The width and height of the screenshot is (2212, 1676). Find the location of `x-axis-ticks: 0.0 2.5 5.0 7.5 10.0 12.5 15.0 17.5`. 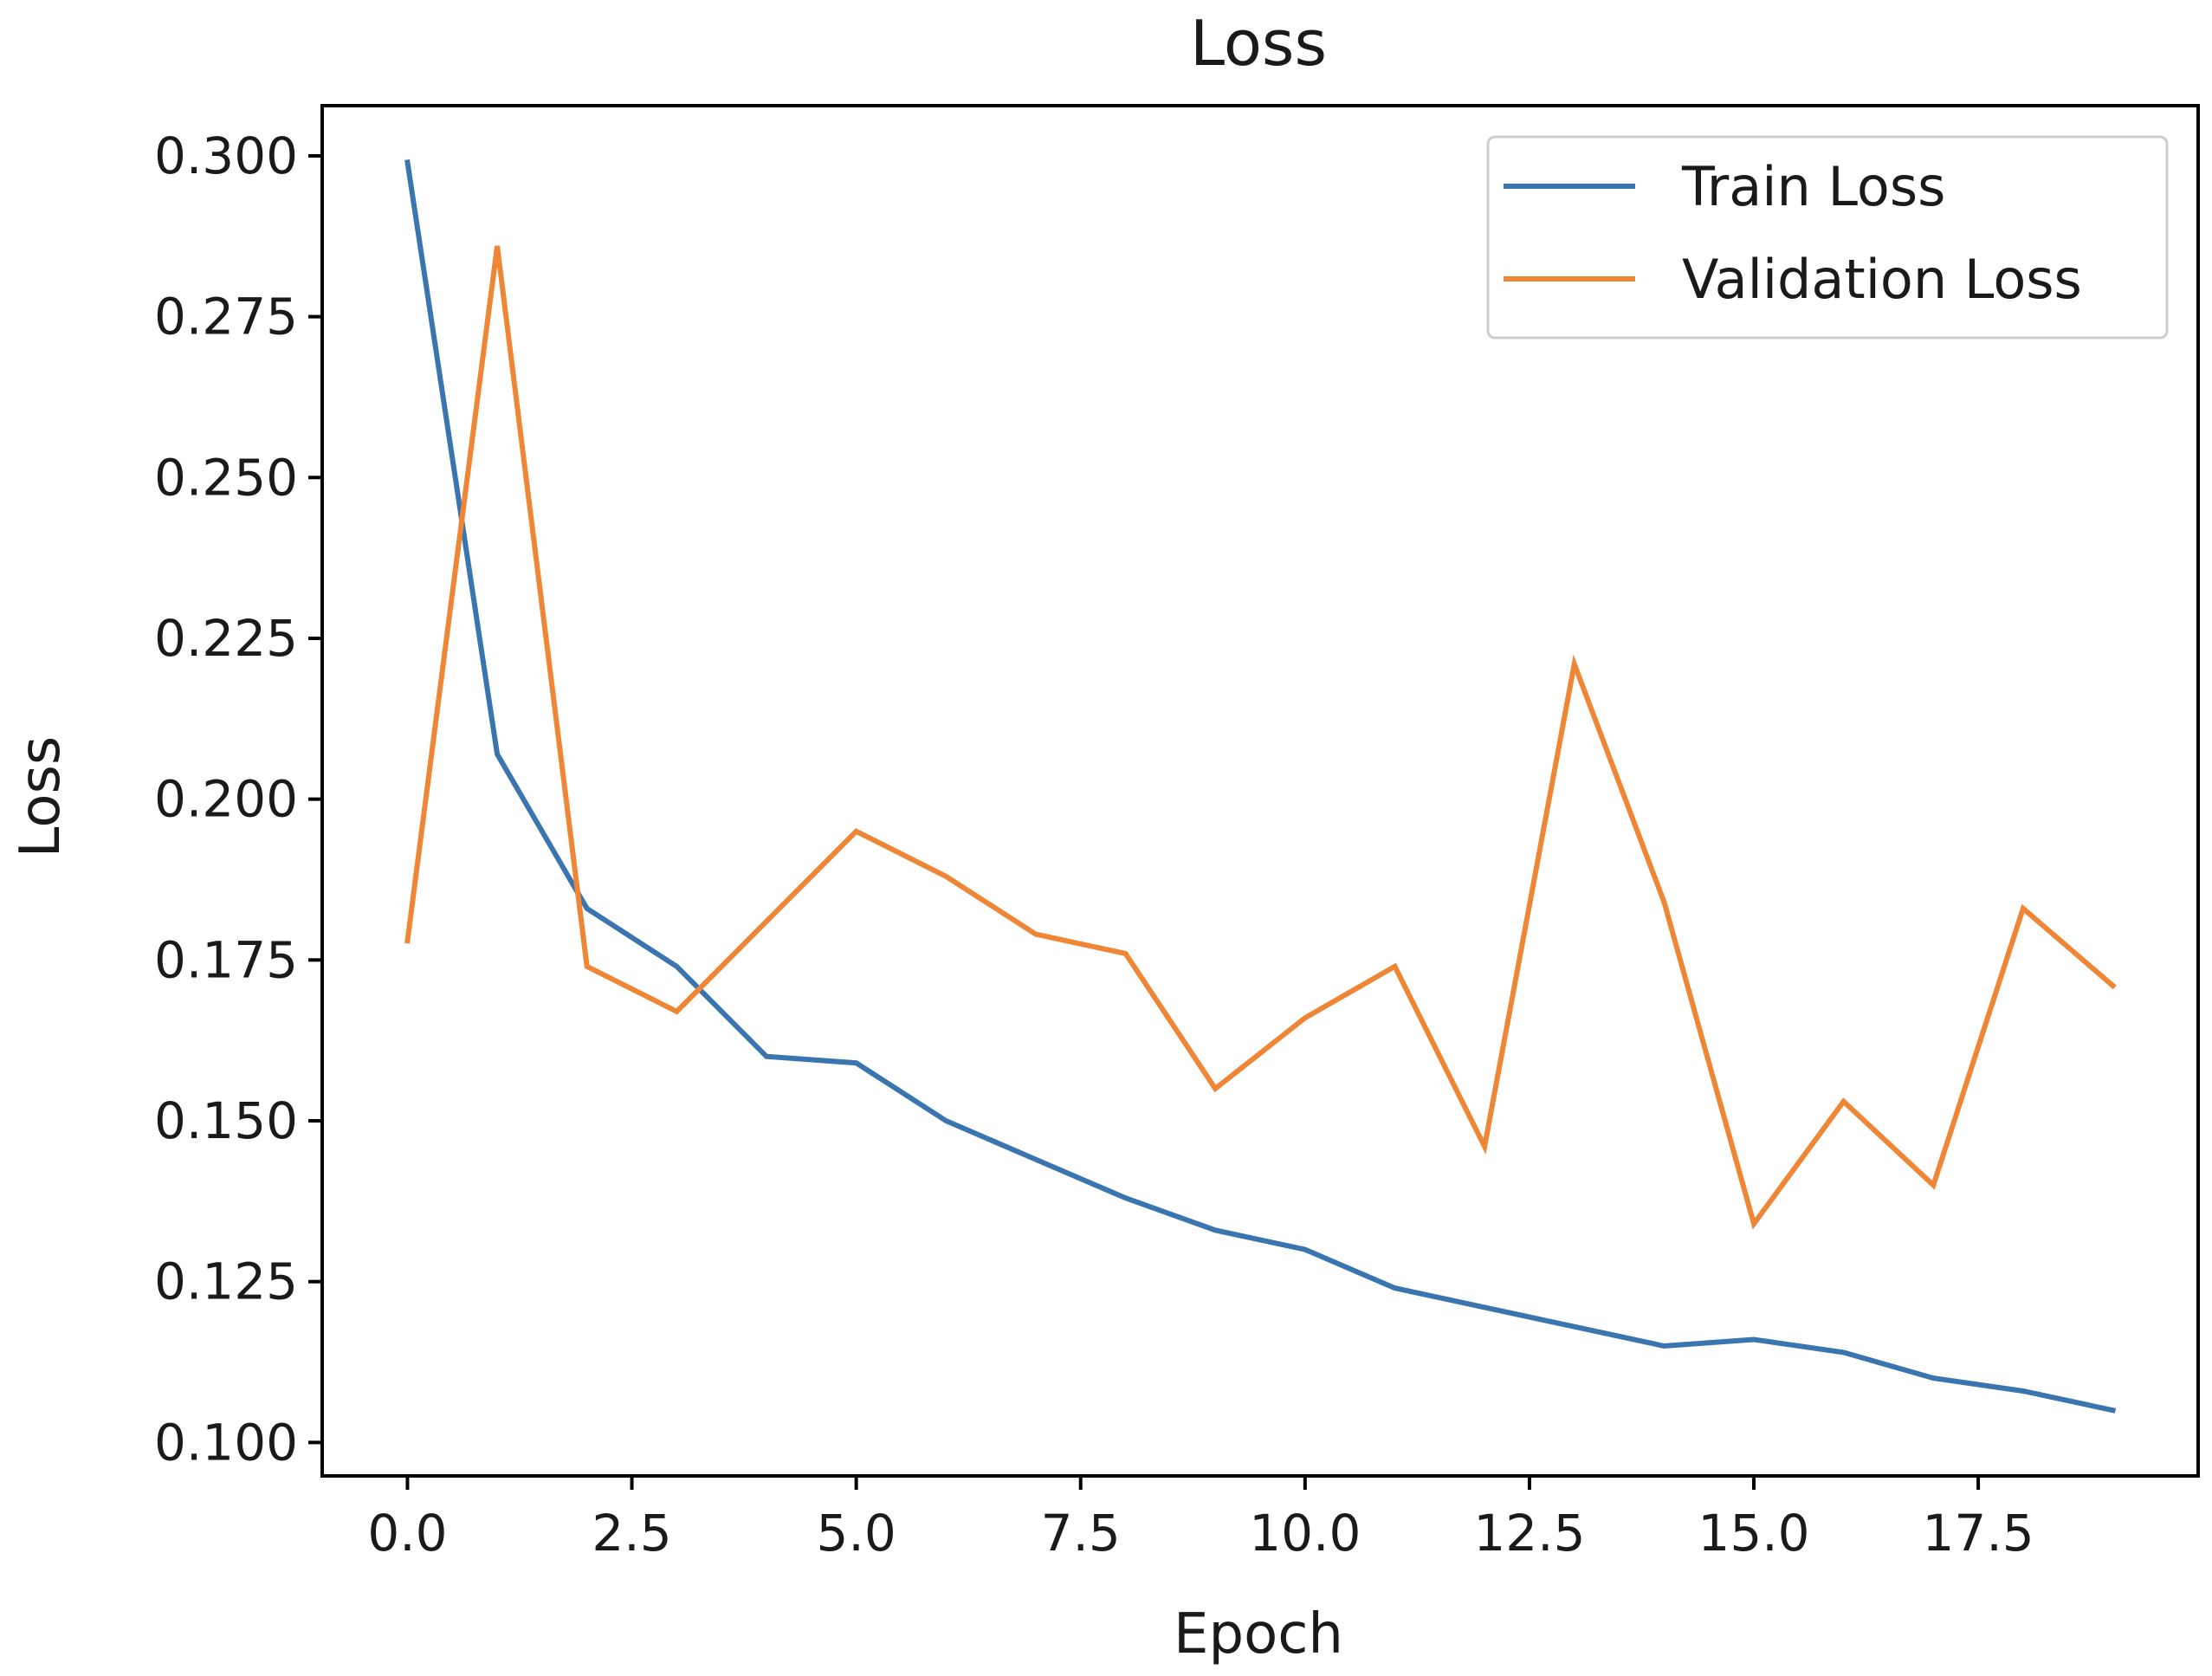

x-axis-ticks: 0.0 2.5 5.0 7.5 10.0 12.5 15.0 17.5 is located at coordinates (1200, 1519).